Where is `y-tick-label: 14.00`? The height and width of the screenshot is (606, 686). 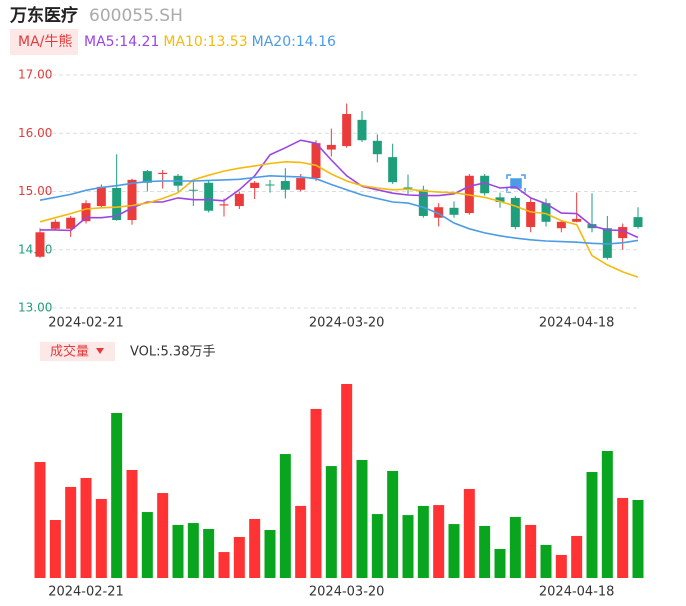 y-tick-label: 14.00 is located at coordinates (35, 249).